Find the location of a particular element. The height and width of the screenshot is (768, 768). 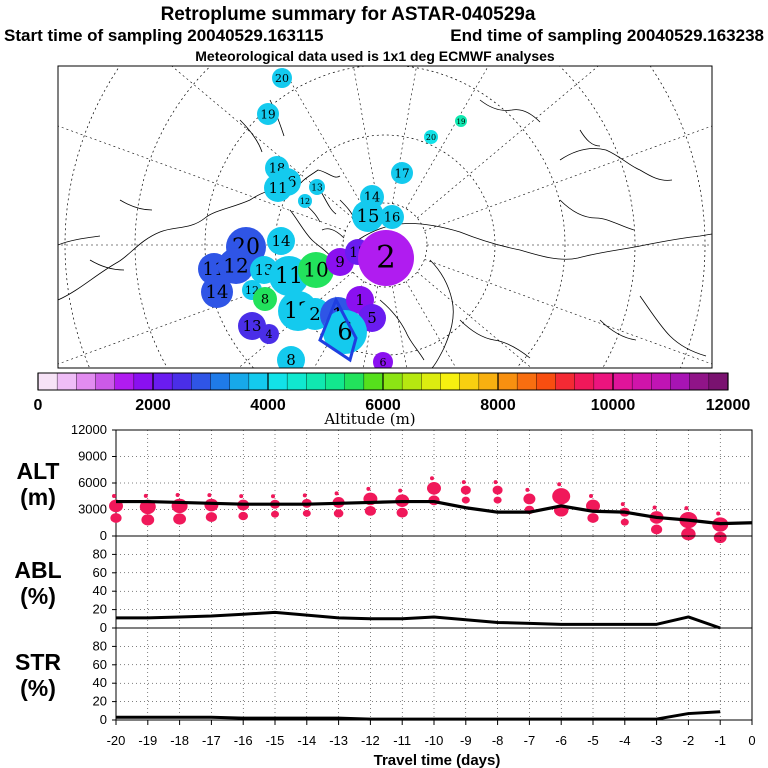

y-tick-label: 0 is located at coordinates (103, 719).